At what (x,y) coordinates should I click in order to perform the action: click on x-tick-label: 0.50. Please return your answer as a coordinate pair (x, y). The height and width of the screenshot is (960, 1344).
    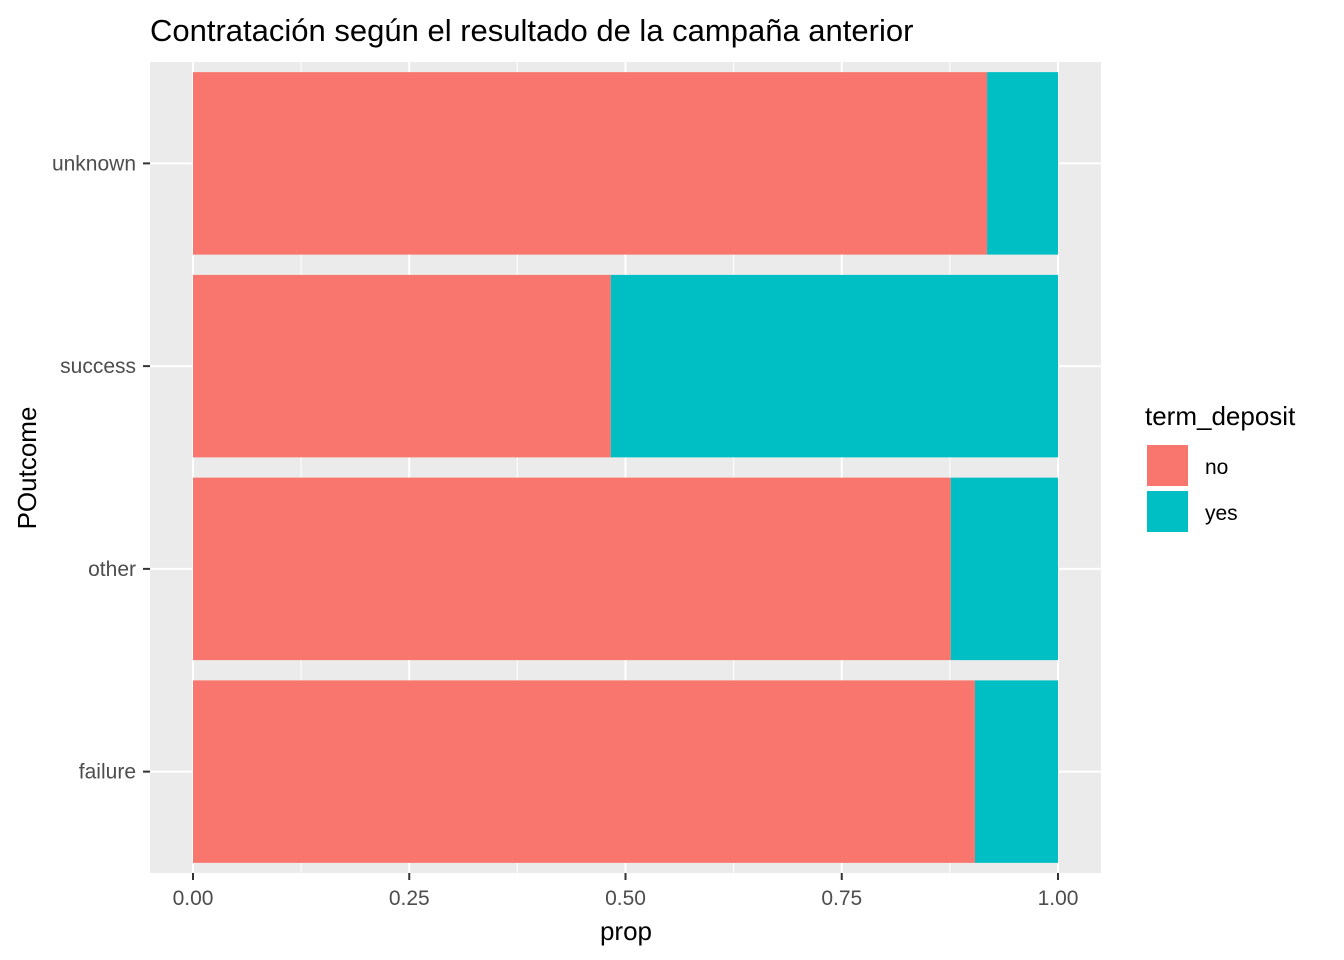
    Looking at the image, I should click on (625, 898).